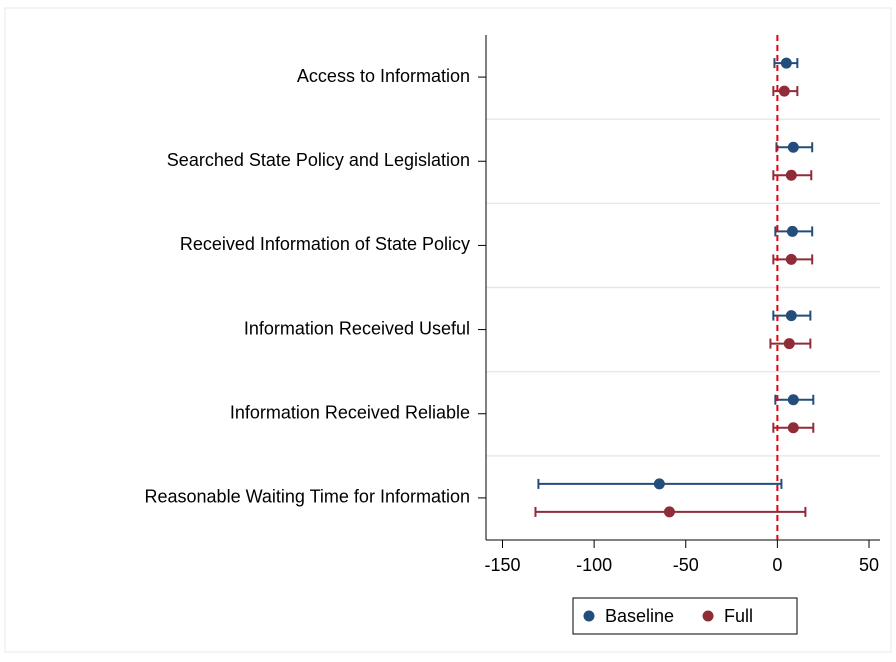 The image size is (896, 662). Describe the element at coordinates (318, 160) in the screenshot. I see `y-tick-label: Searched State Policy and Legislation` at that location.